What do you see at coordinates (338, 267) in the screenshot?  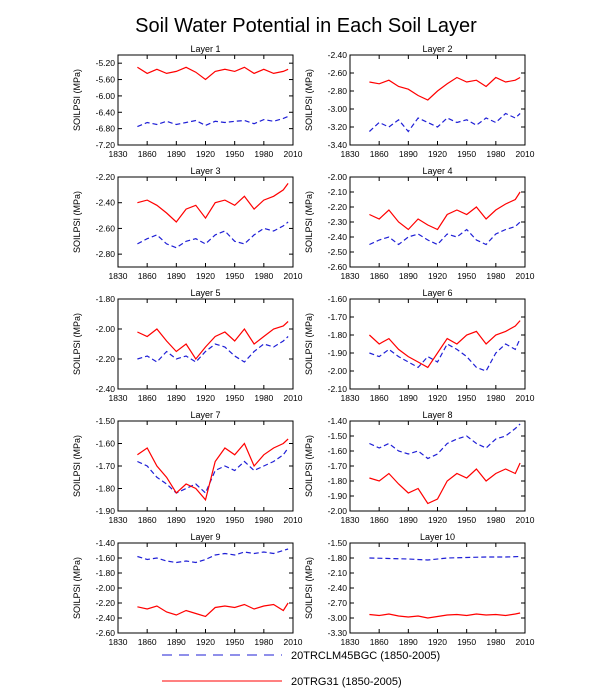 I see `y-tick-label: -2.60` at bounding box center [338, 267].